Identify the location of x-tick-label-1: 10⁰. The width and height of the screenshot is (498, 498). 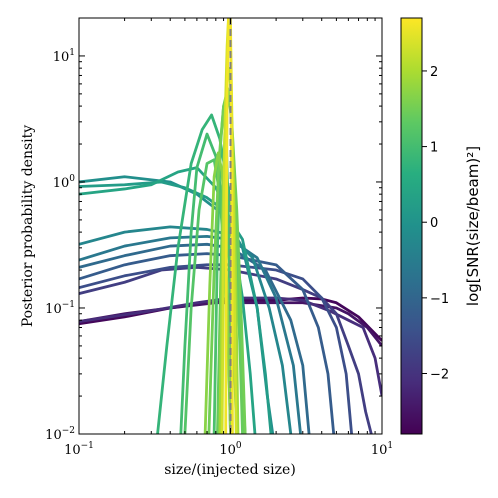
(230, 449).